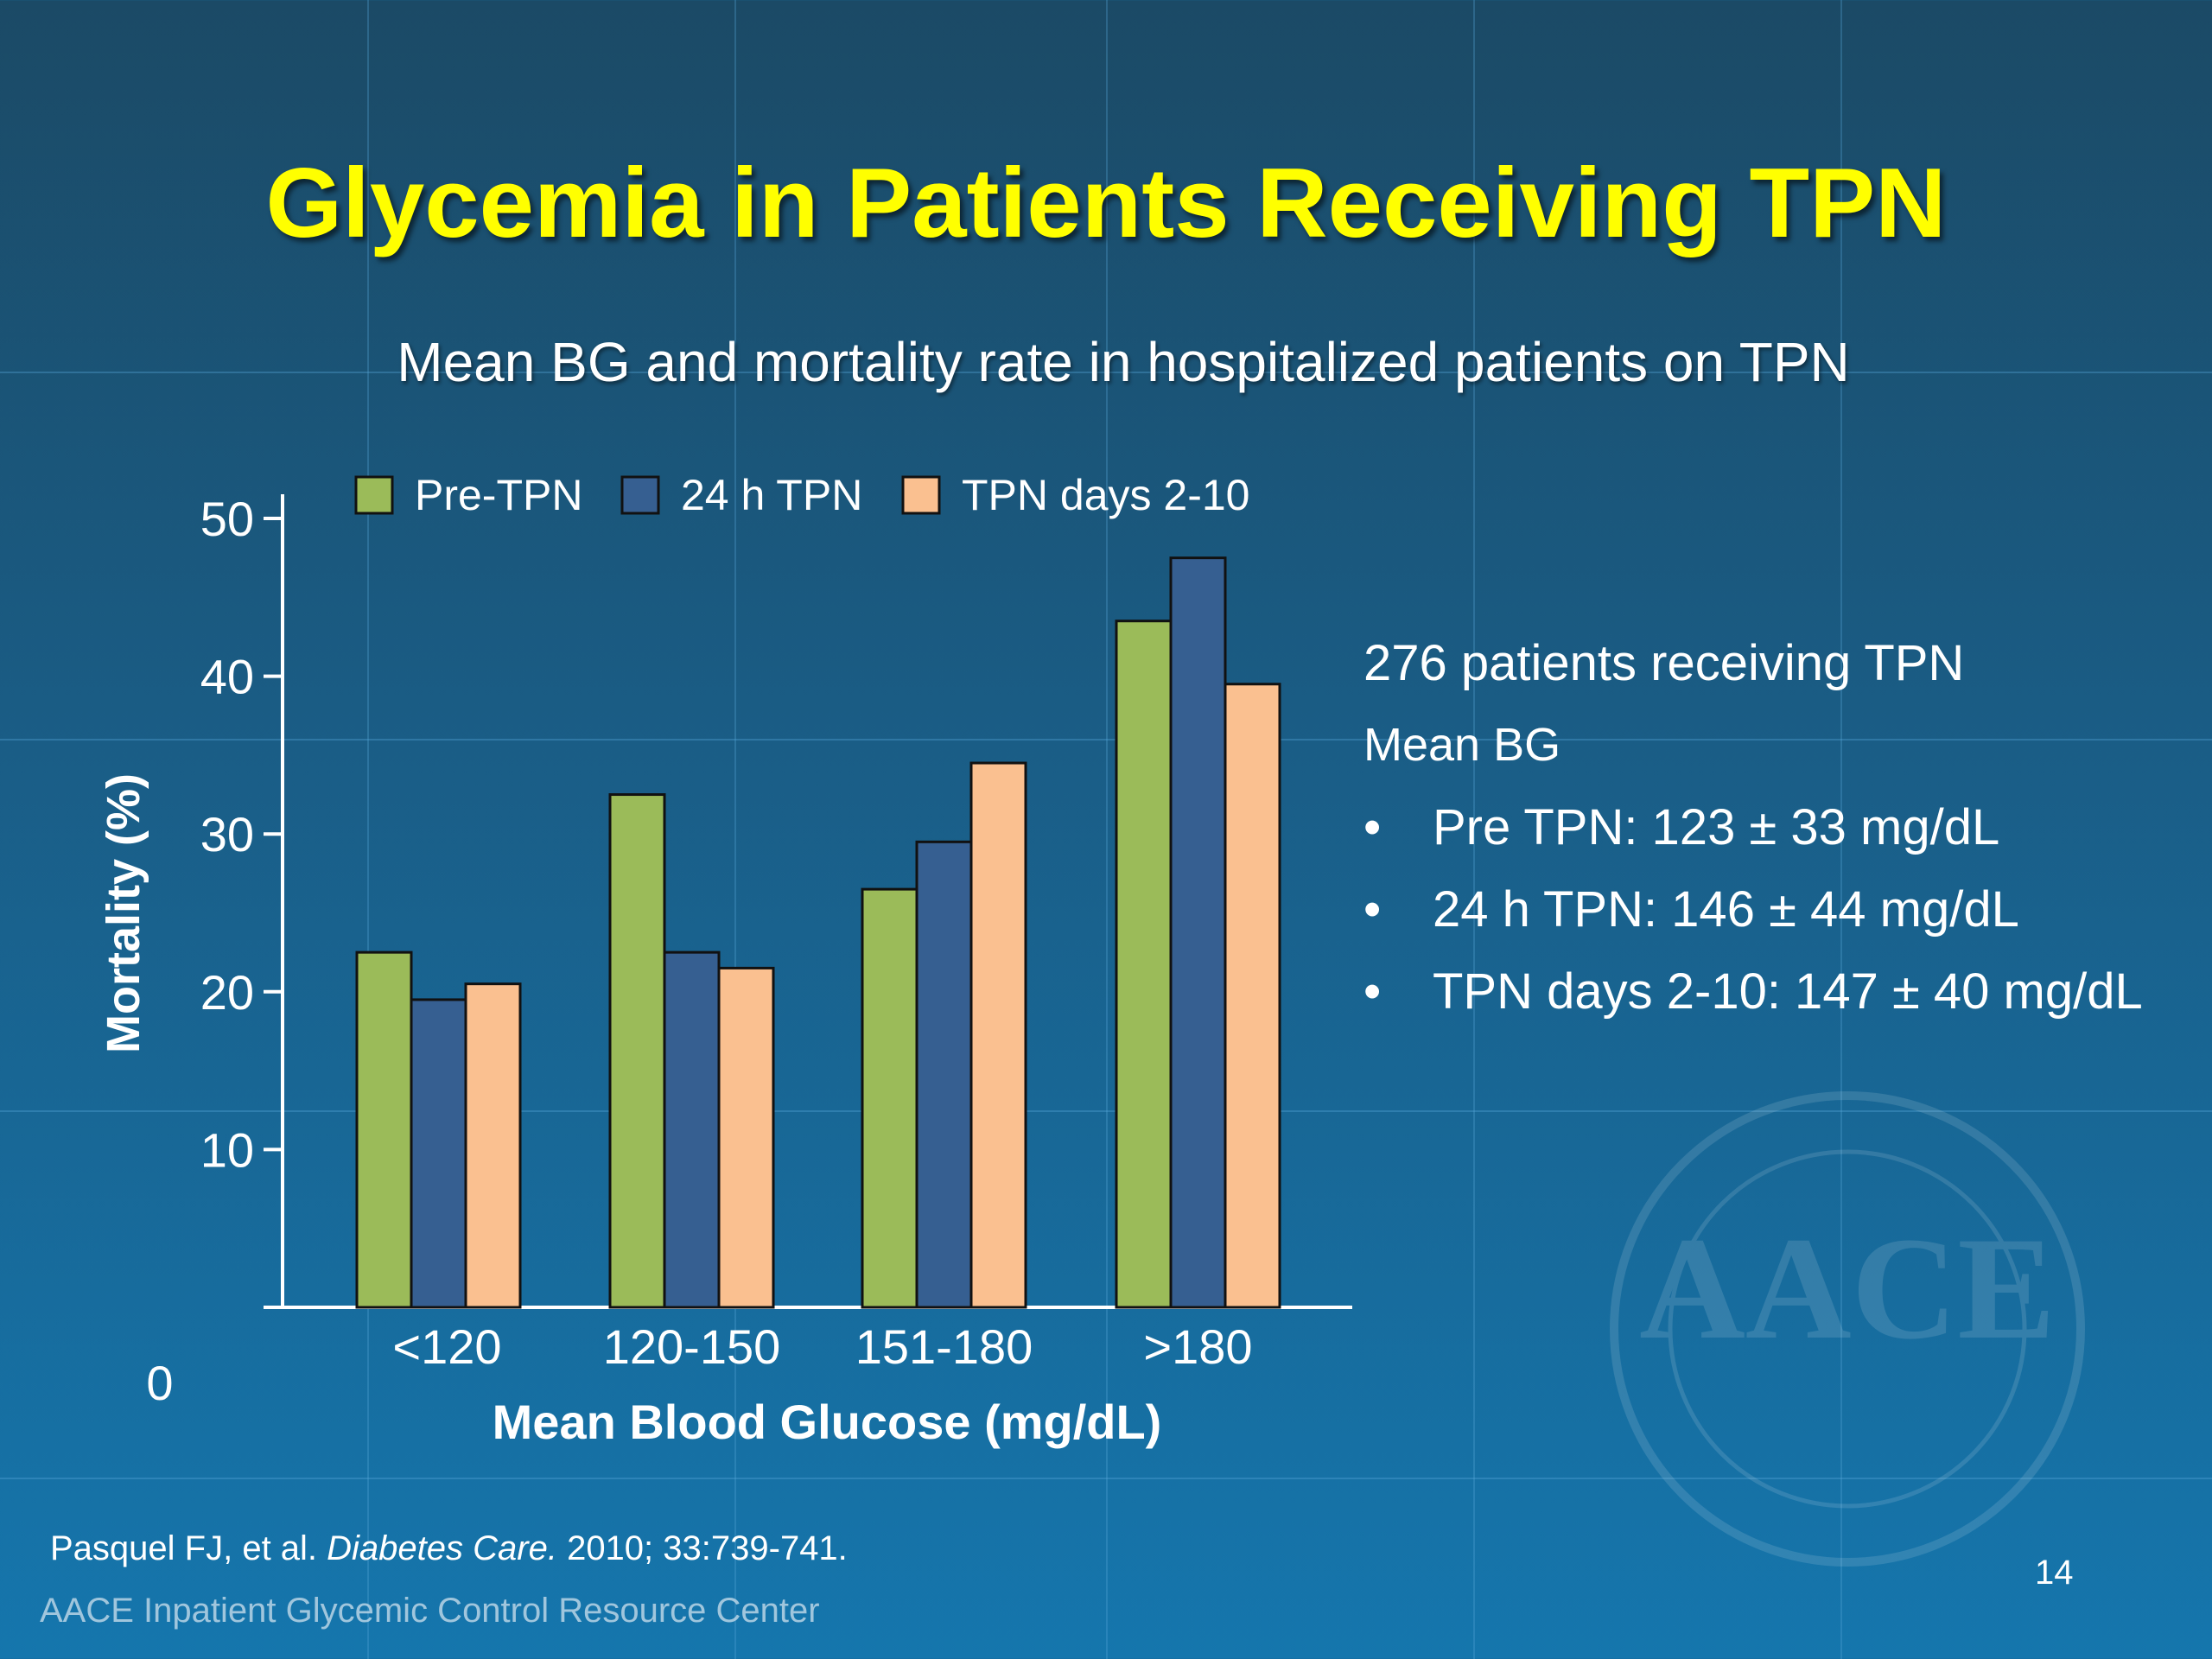 The image size is (2212, 1659). I want to click on y-axis-label: Mortality (%), so click(123, 913).